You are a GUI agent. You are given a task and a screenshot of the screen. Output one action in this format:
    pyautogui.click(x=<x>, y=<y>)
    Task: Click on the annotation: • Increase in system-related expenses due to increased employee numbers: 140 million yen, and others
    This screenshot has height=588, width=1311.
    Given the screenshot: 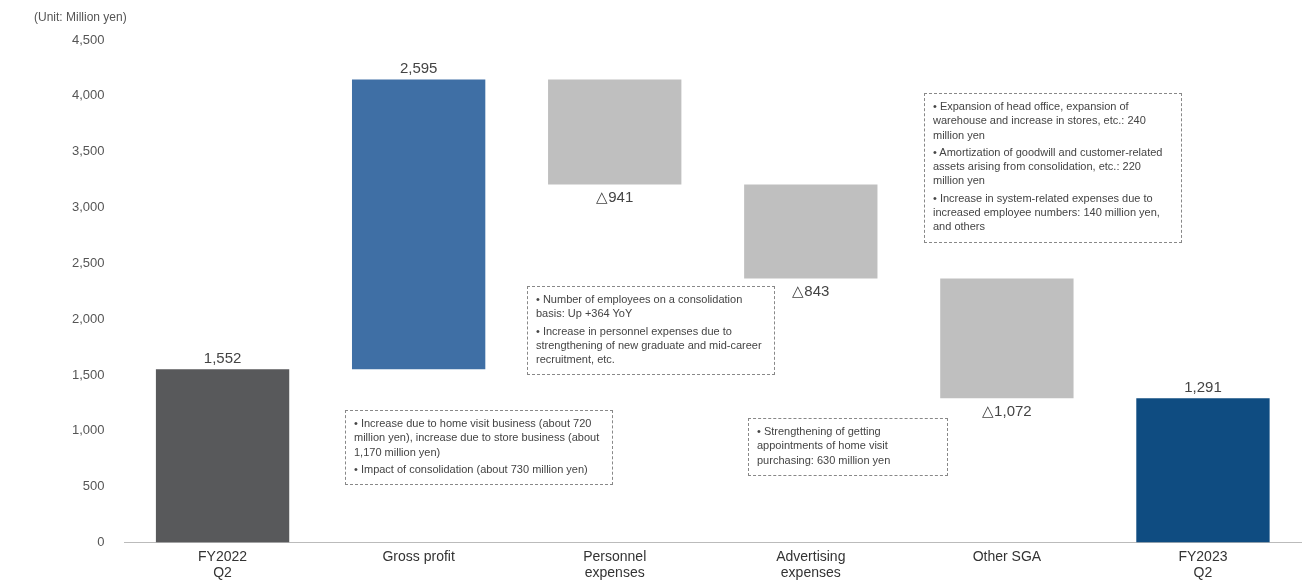 What is the action you would take?
    pyautogui.click(x=1047, y=212)
    